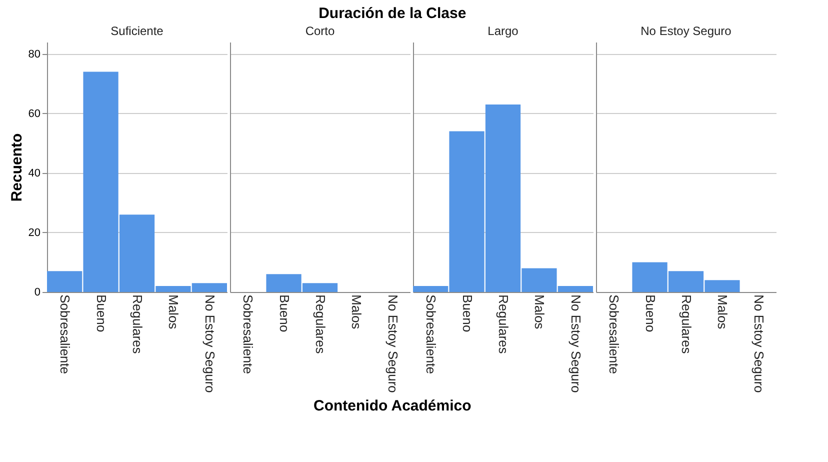 This screenshot has height=462, width=828. I want to click on y-tick-label: 80, so click(34, 54).